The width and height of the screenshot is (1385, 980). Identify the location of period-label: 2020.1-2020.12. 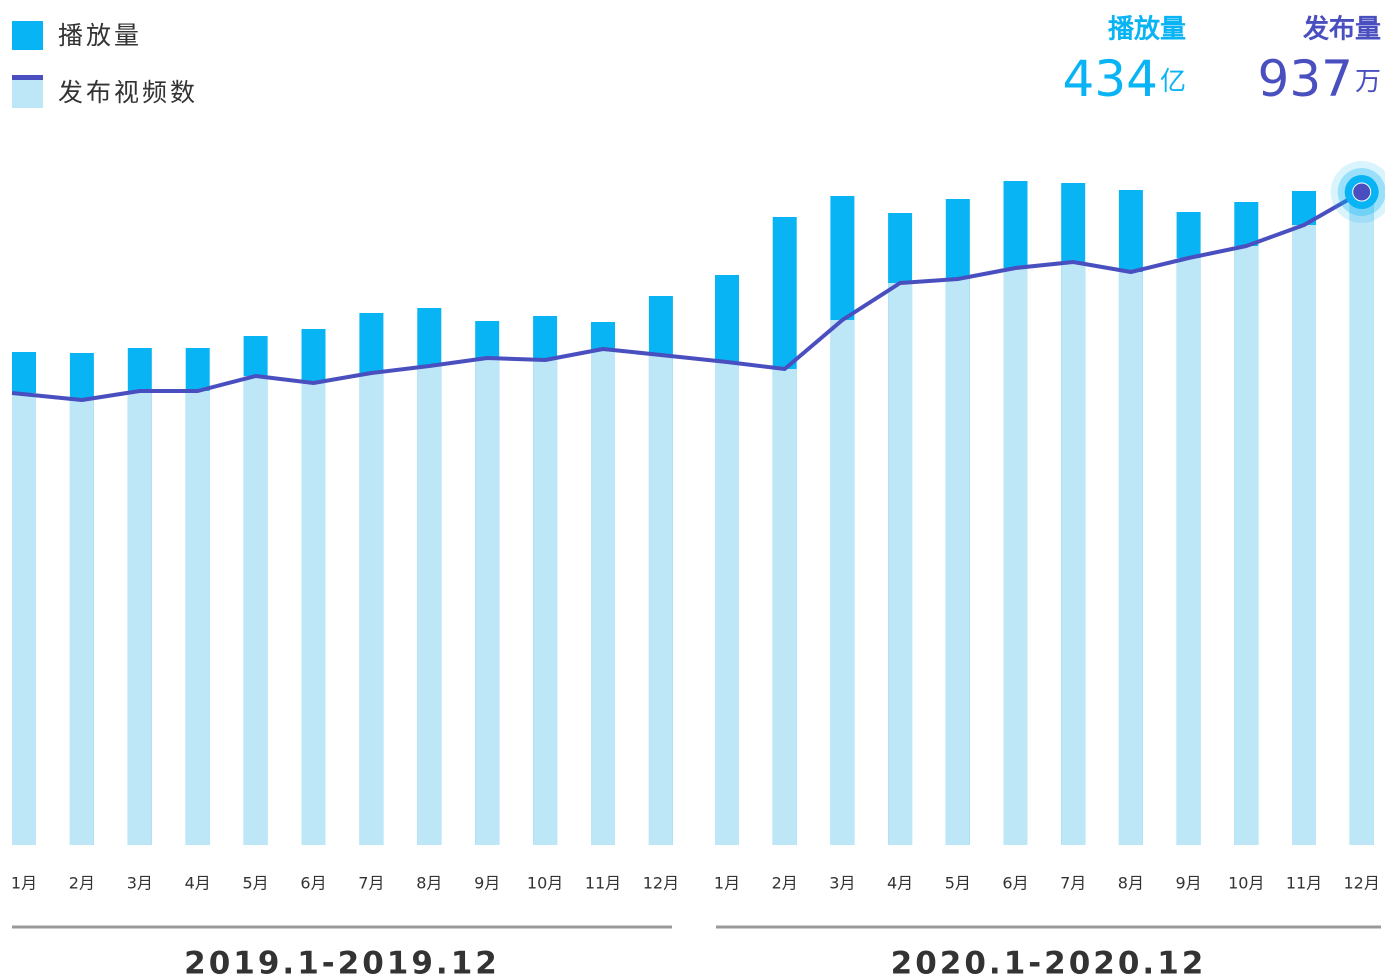
(1049, 963).